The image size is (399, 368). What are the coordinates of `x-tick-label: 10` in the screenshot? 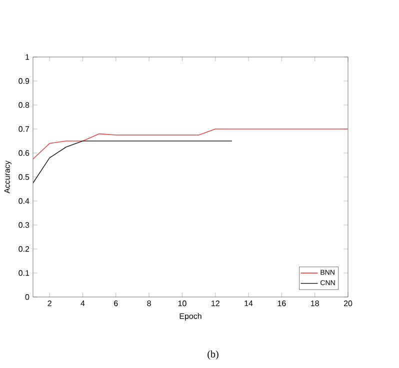 It's located at (182, 303).